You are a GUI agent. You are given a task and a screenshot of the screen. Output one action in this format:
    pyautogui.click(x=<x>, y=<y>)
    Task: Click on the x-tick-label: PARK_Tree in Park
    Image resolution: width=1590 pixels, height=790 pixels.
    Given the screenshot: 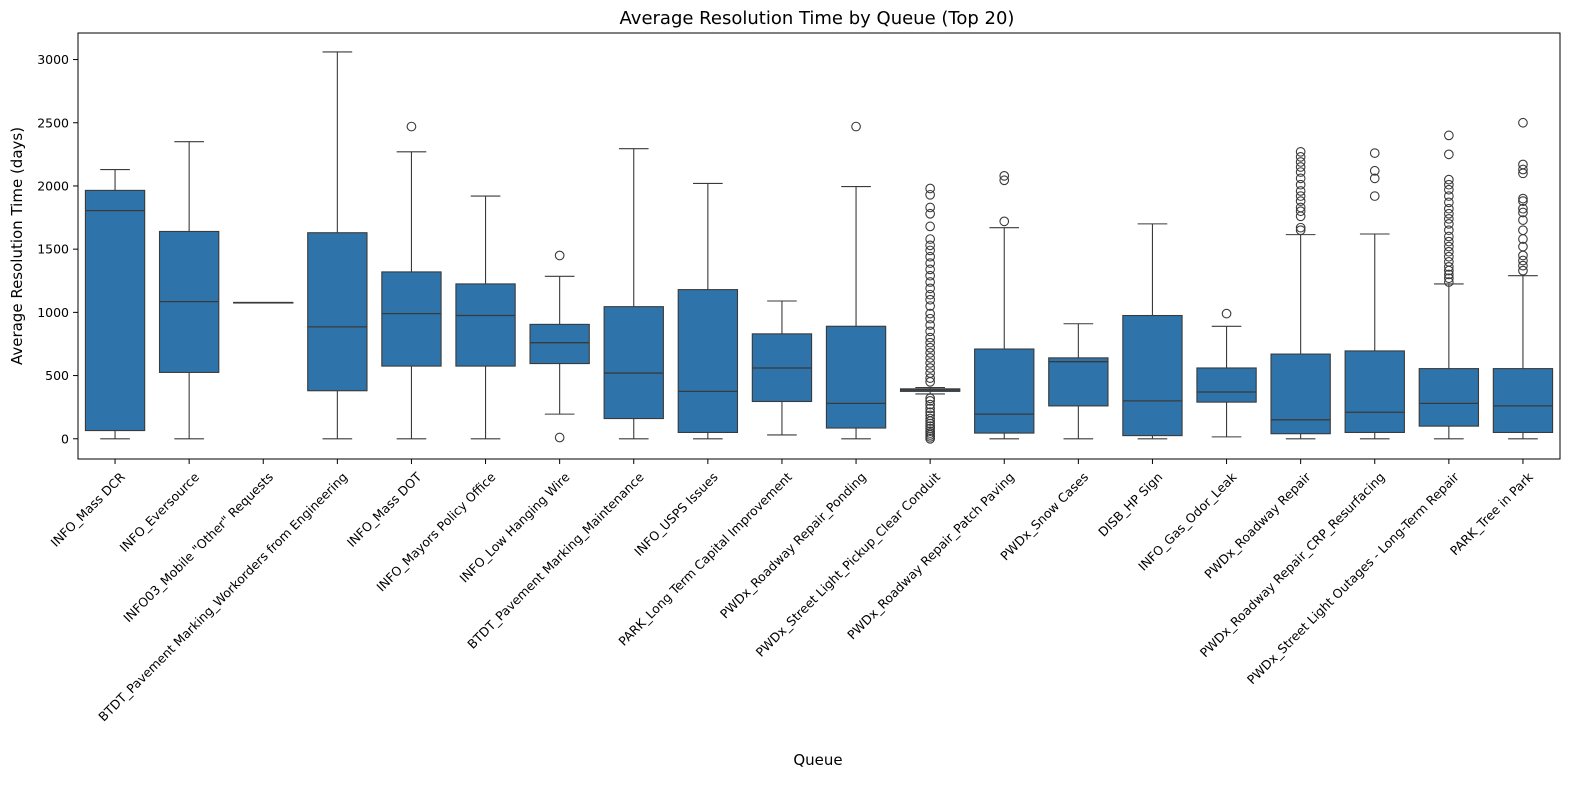 What is the action you would take?
    pyautogui.click(x=1492, y=514)
    